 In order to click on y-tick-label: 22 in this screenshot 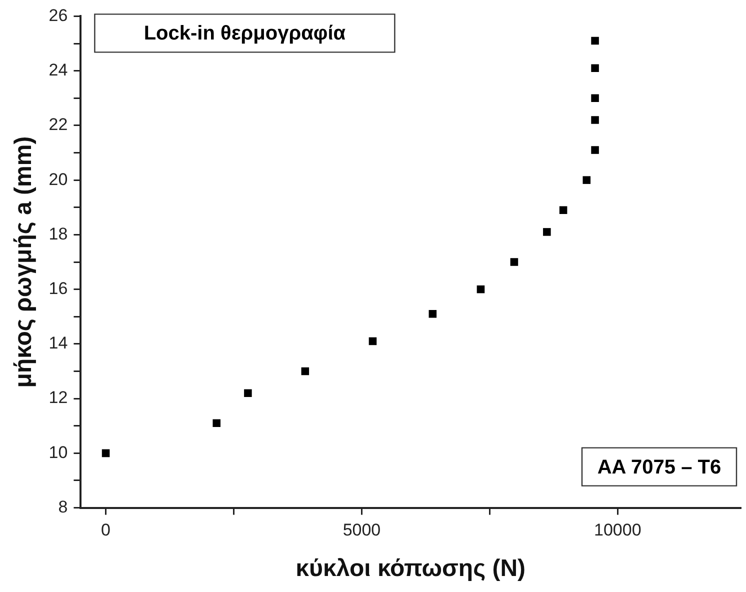, I will do `click(58, 124)`.